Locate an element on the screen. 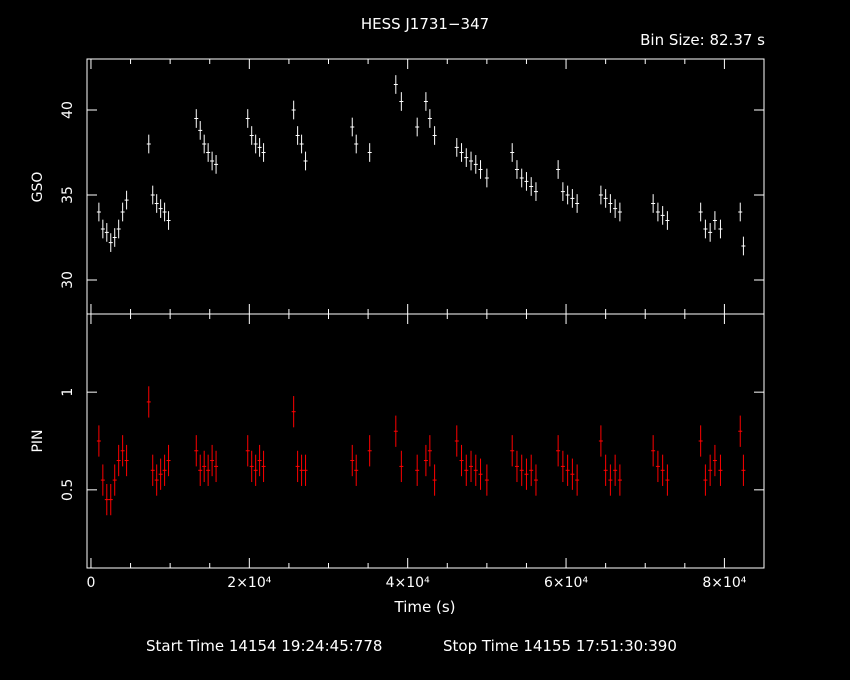  gso-axis-label: GSO is located at coordinates (38, 187).